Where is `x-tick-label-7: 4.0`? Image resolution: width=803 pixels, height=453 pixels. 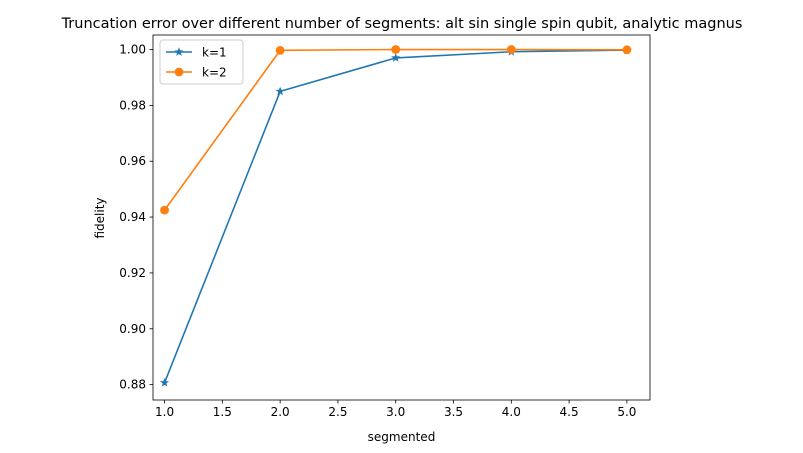 x-tick-label-7: 4.0 is located at coordinates (511, 412).